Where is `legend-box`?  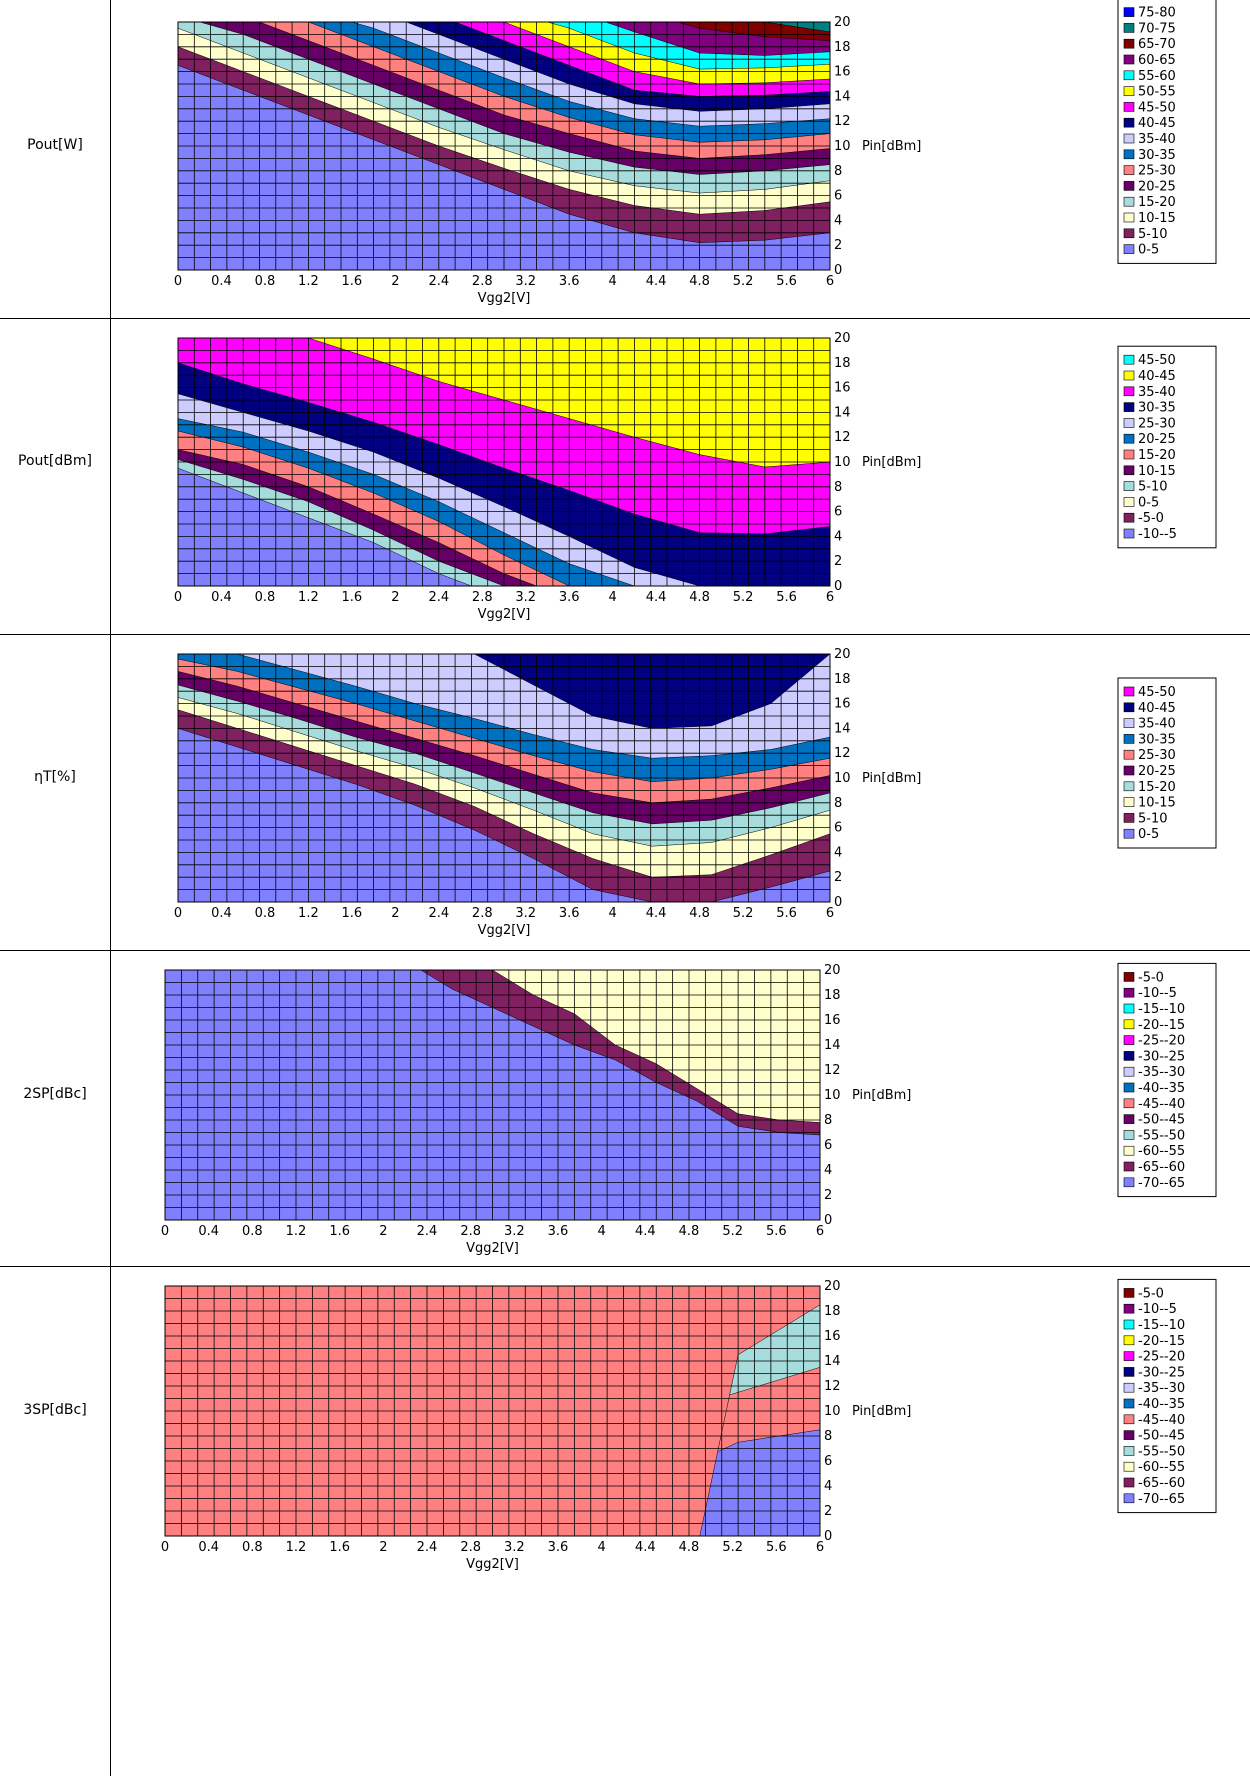
legend-box is located at coordinates (1167, 132).